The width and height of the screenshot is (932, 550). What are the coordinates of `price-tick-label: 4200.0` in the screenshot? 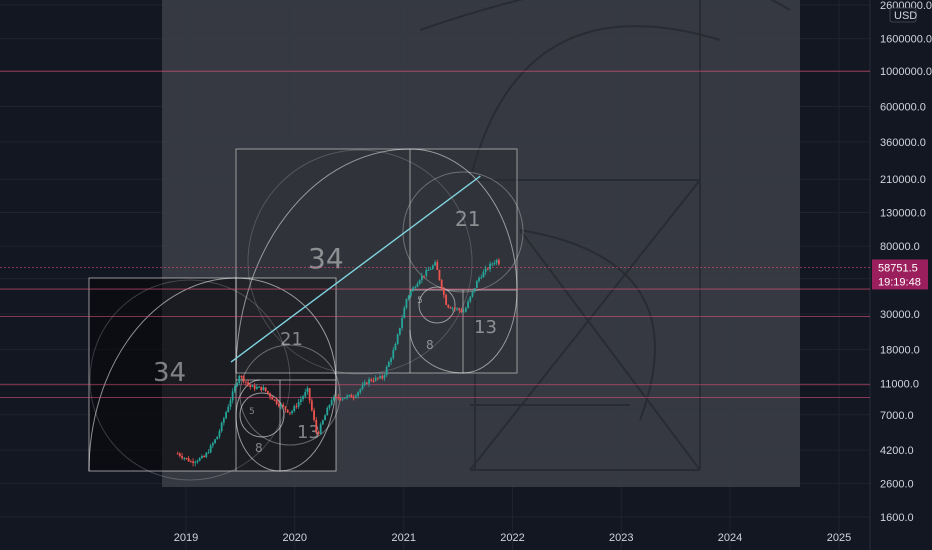 It's located at (897, 451).